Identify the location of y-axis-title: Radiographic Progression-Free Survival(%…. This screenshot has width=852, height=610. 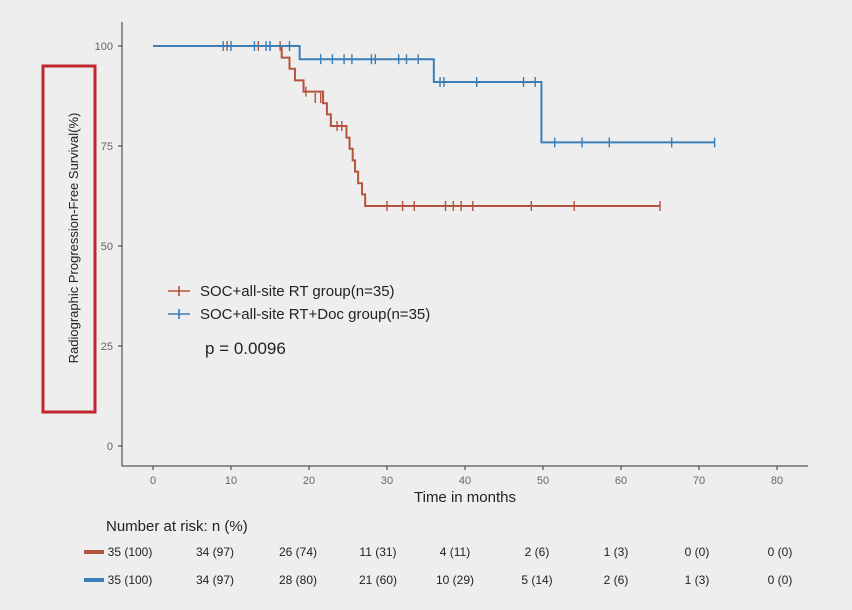
(73, 238).